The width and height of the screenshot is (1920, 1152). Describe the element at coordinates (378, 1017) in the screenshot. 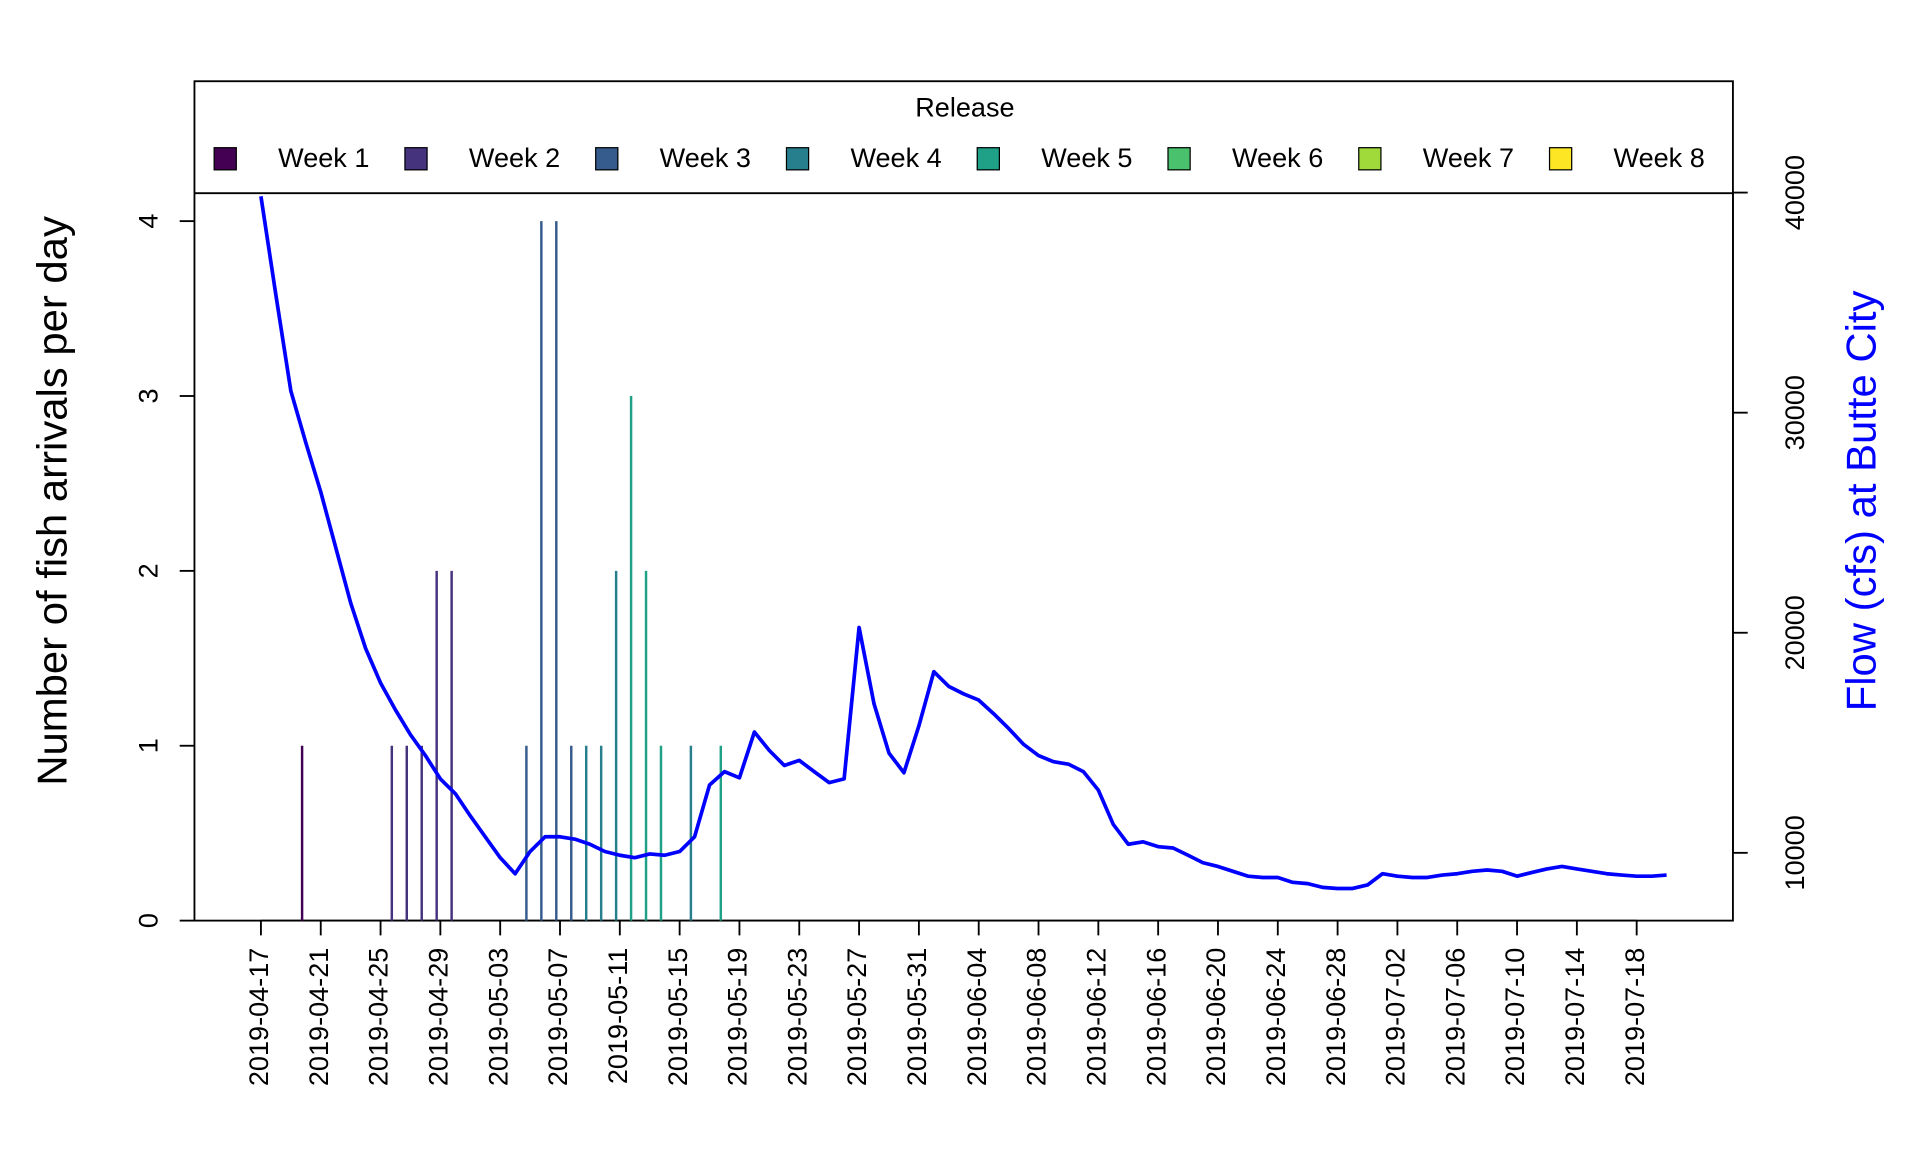

I see `x-tick-label: 2019-04-25` at that location.